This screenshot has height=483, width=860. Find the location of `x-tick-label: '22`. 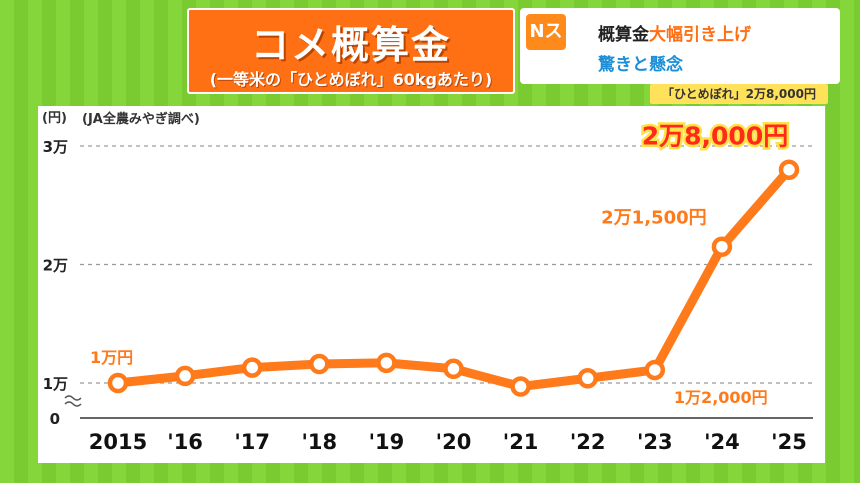

x-tick-label: '22 is located at coordinates (588, 442).